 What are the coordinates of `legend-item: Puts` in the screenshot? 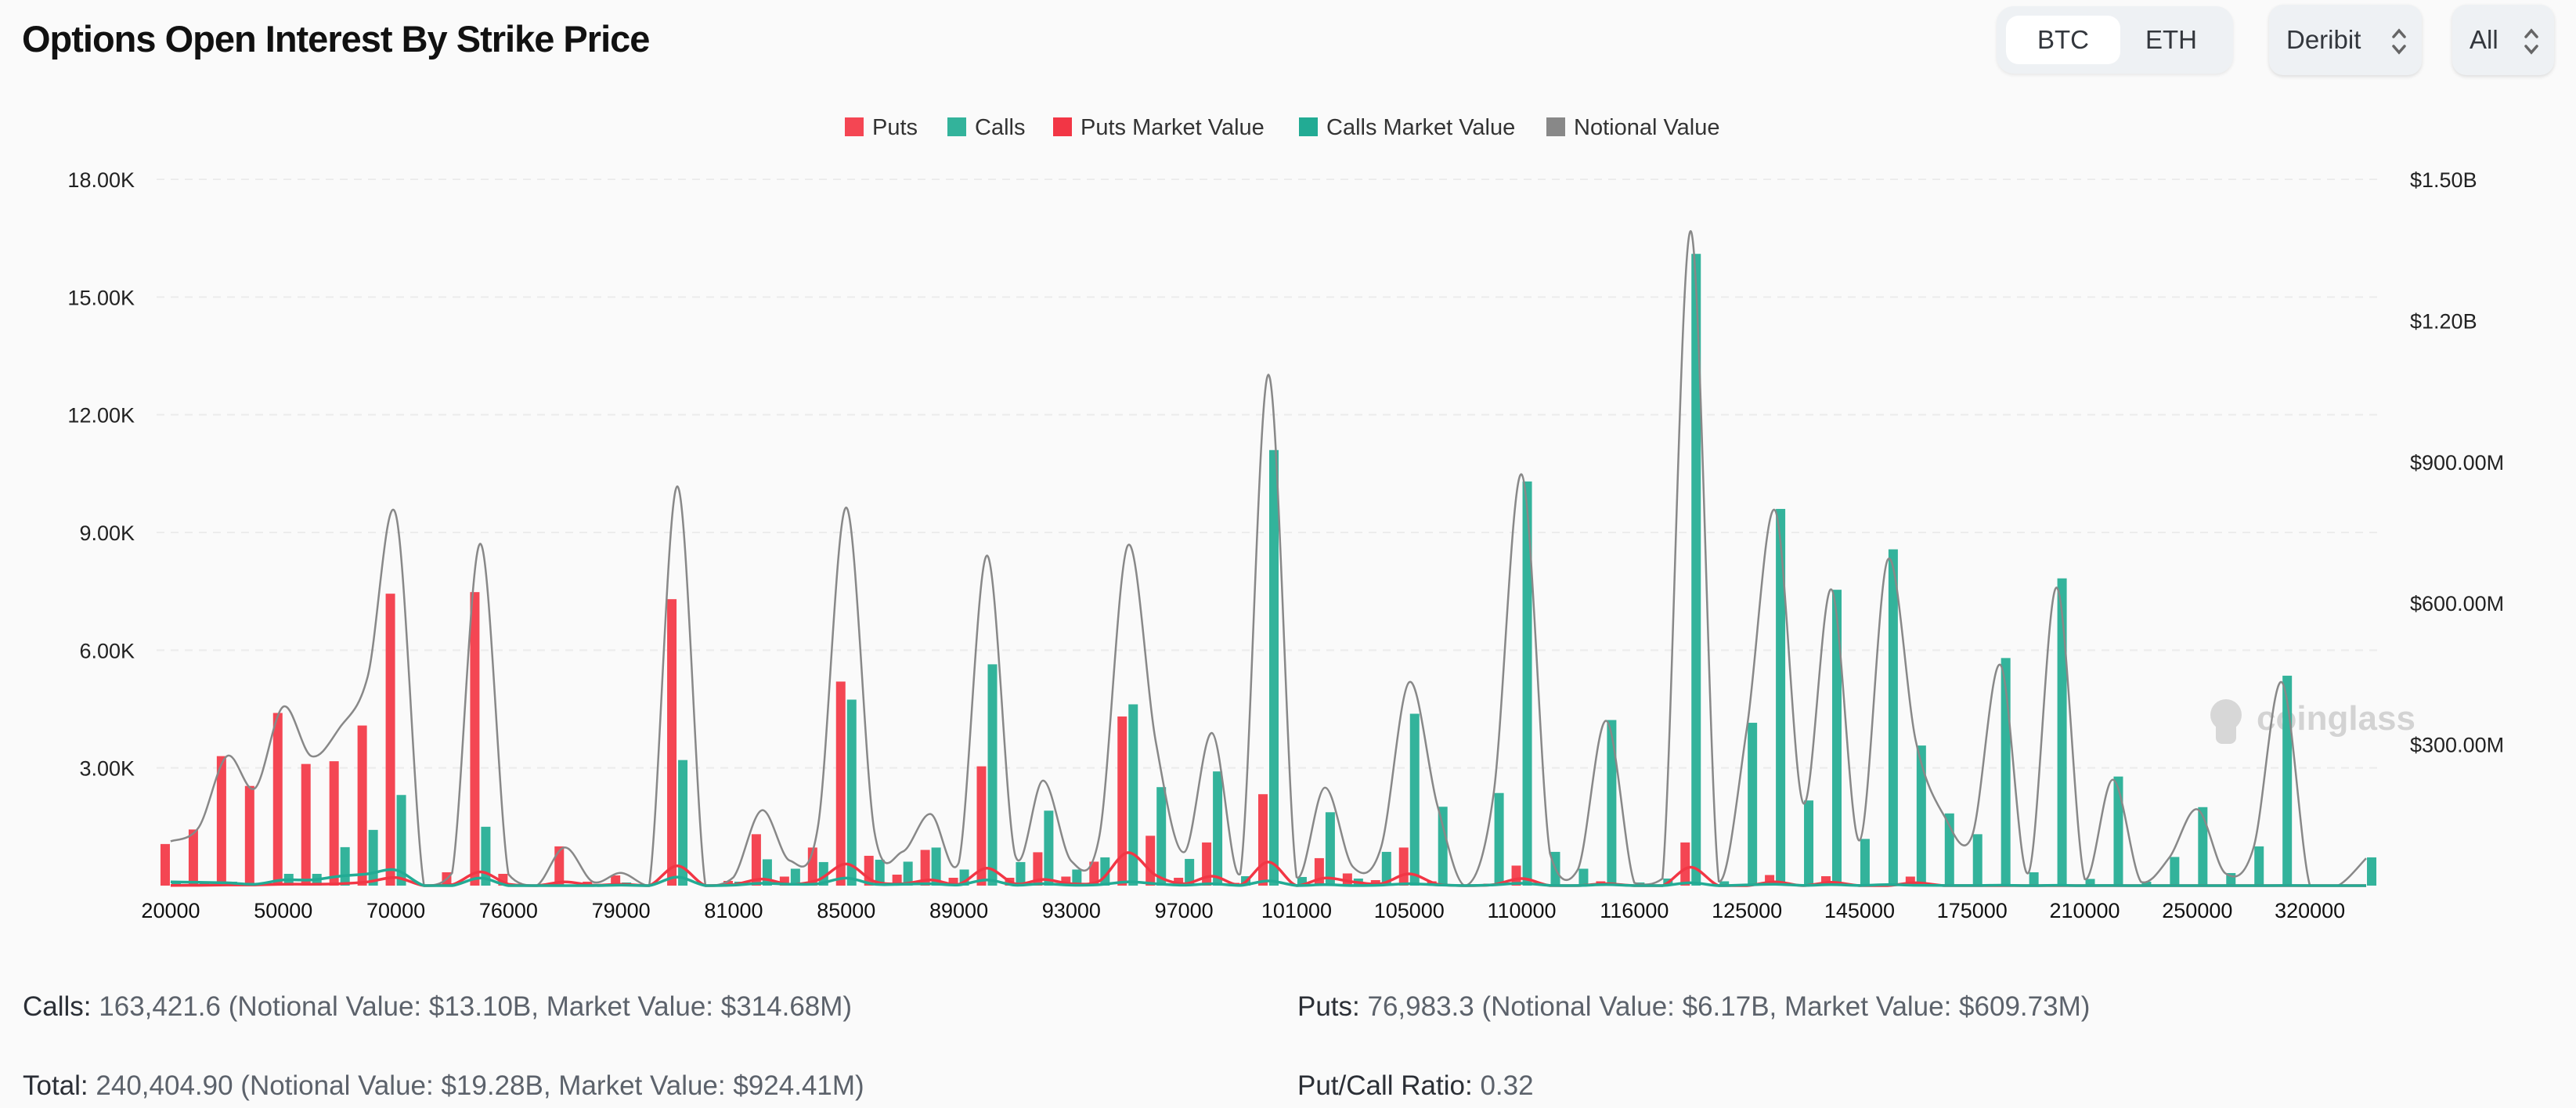 It's located at (881, 127).